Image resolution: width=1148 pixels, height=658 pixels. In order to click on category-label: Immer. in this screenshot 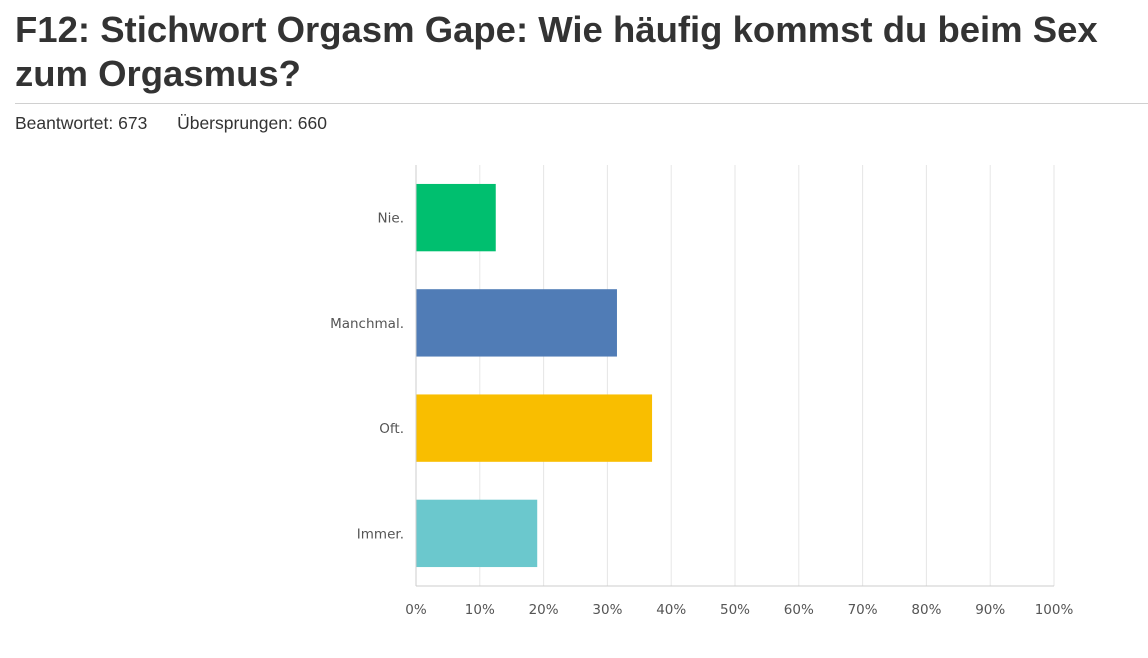, I will do `click(380, 534)`.